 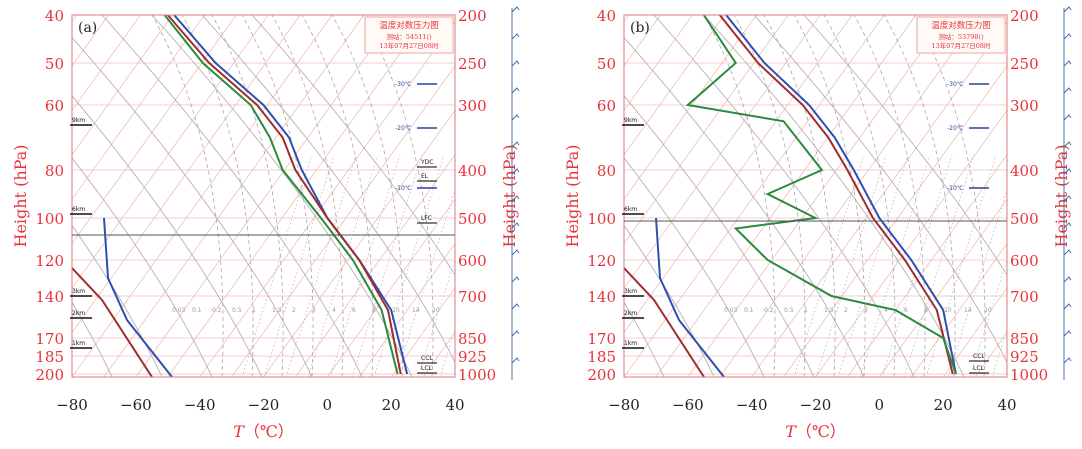 I want to click on mixing-ratio-label: 1.5, so click(x=277, y=310).